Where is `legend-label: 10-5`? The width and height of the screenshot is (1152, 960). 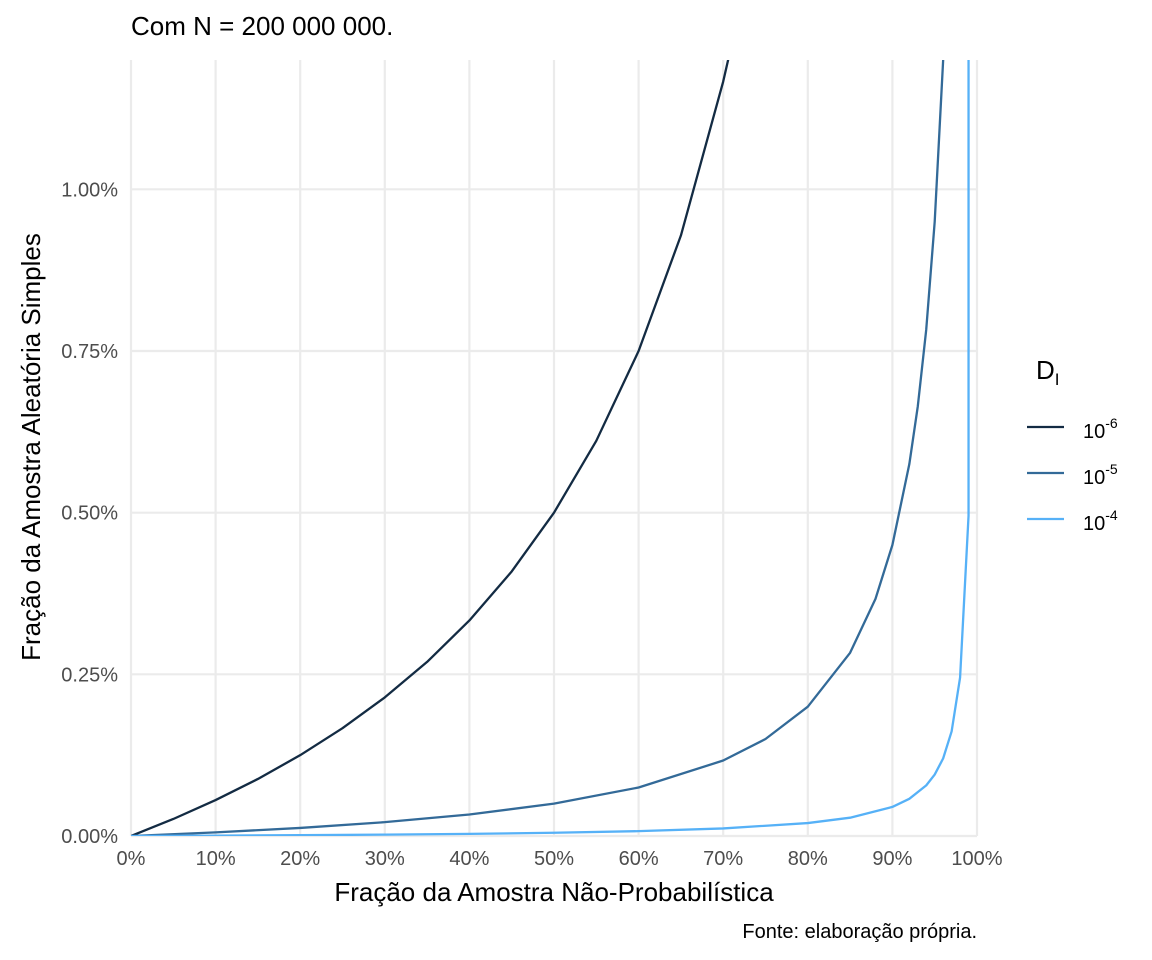
legend-label: 10-5 is located at coordinates (1100, 475).